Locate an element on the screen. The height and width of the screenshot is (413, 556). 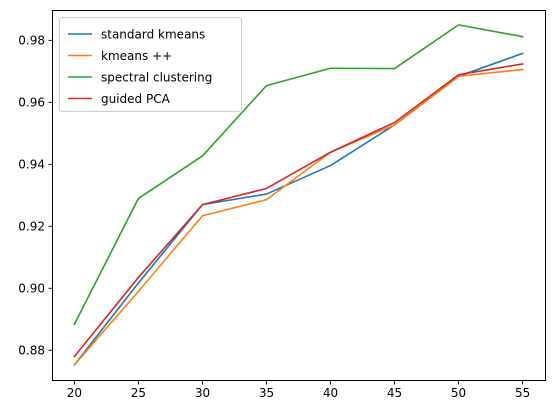
legend-label-standard-kmeans: standard kmeans is located at coordinates (153, 35).